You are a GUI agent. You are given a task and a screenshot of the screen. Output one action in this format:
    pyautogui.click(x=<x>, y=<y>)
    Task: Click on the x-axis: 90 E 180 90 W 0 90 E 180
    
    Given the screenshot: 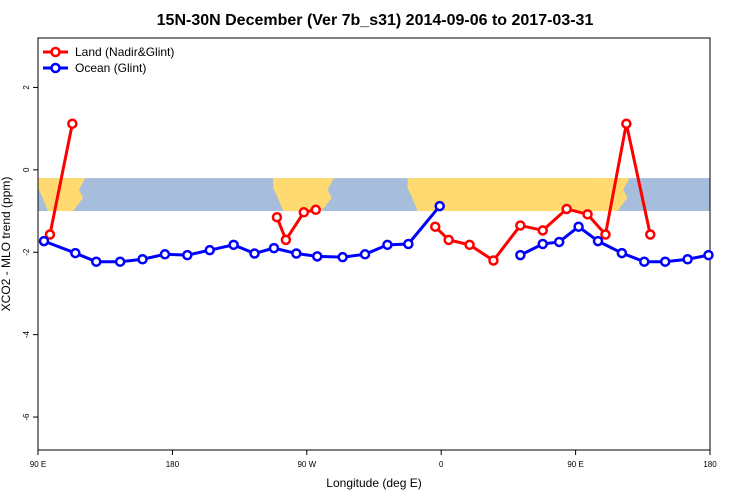 What is the action you would take?
    pyautogui.click(x=373, y=459)
    